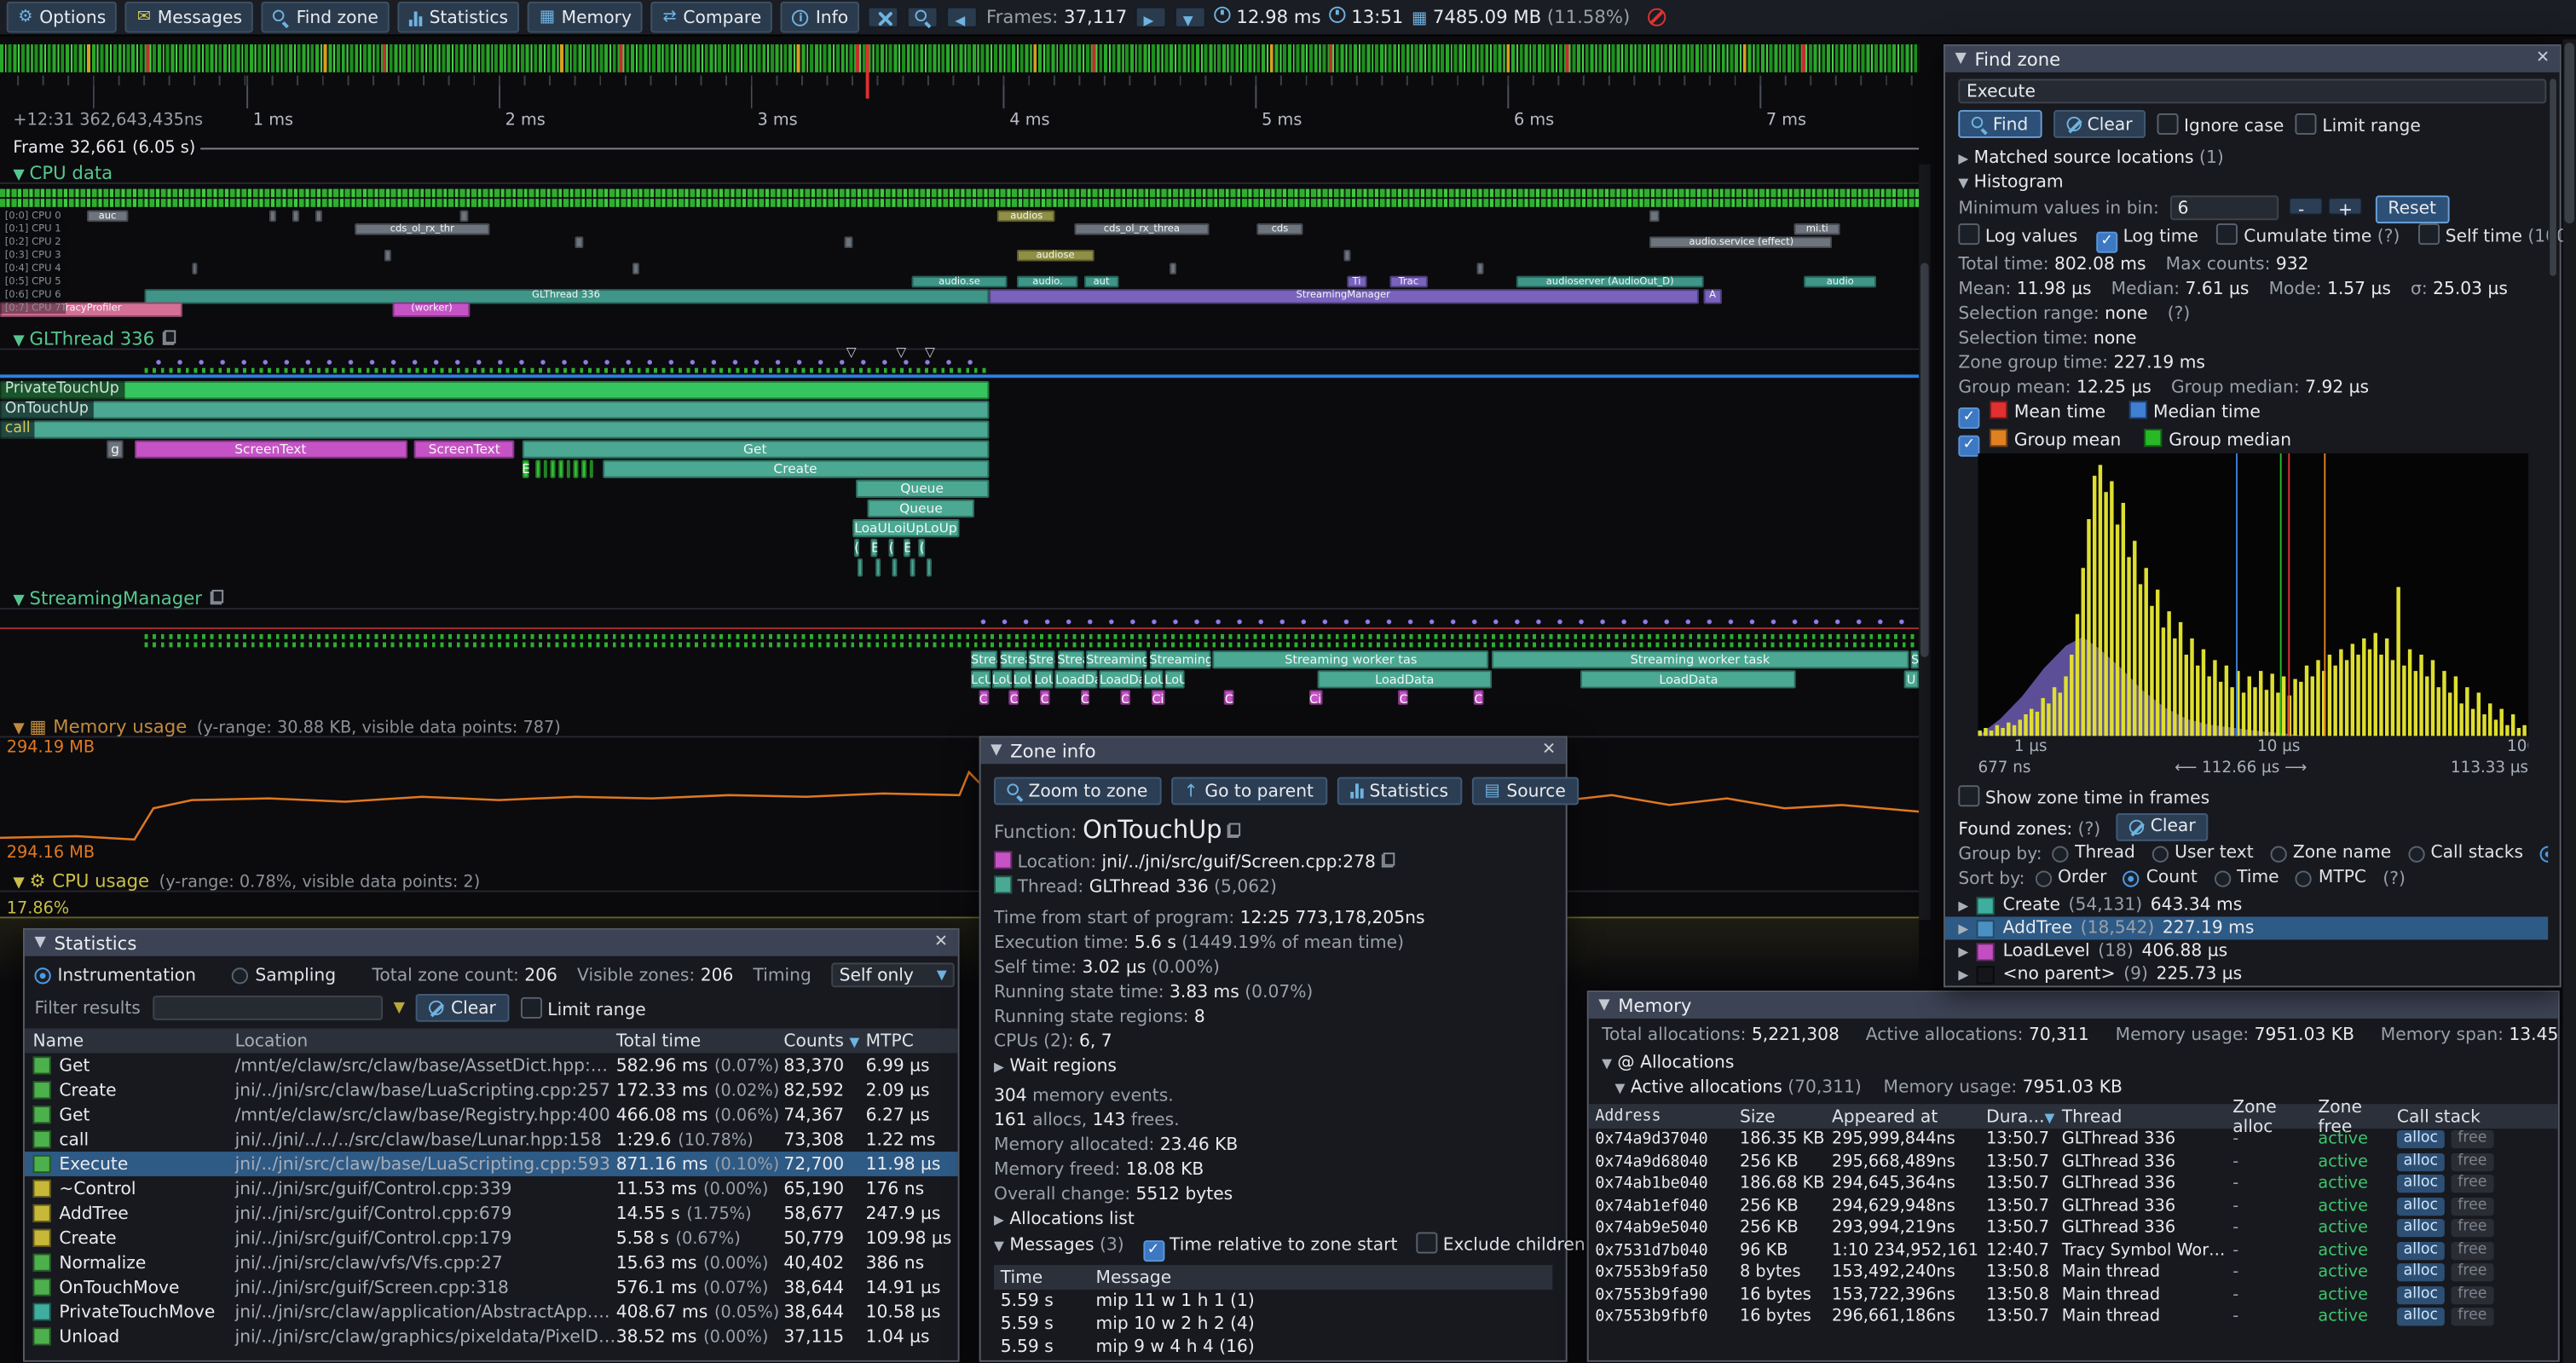  I want to click on radio-option: Zone name, so click(2330, 854).